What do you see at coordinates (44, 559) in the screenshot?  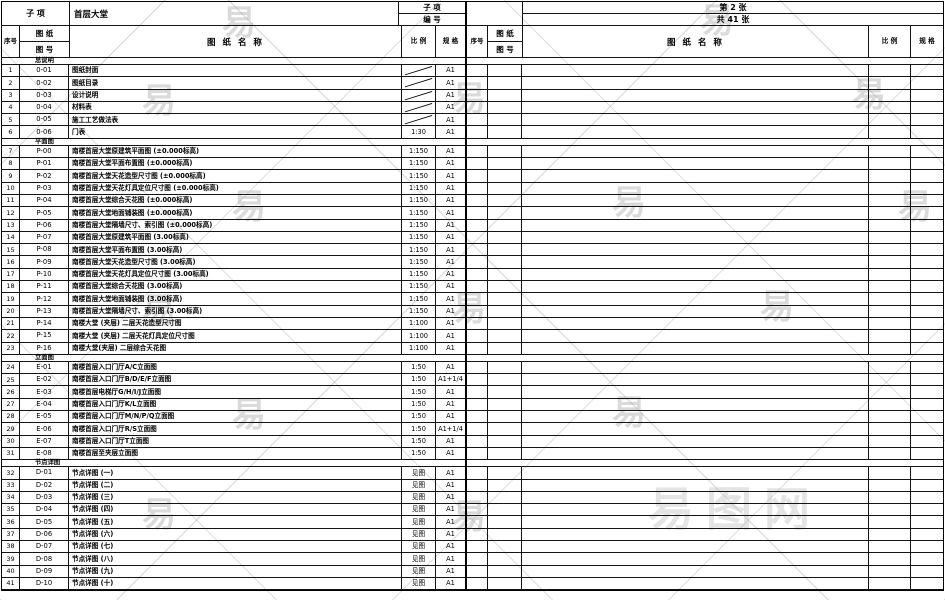 I see `sheet-no-cell: D-08` at bounding box center [44, 559].